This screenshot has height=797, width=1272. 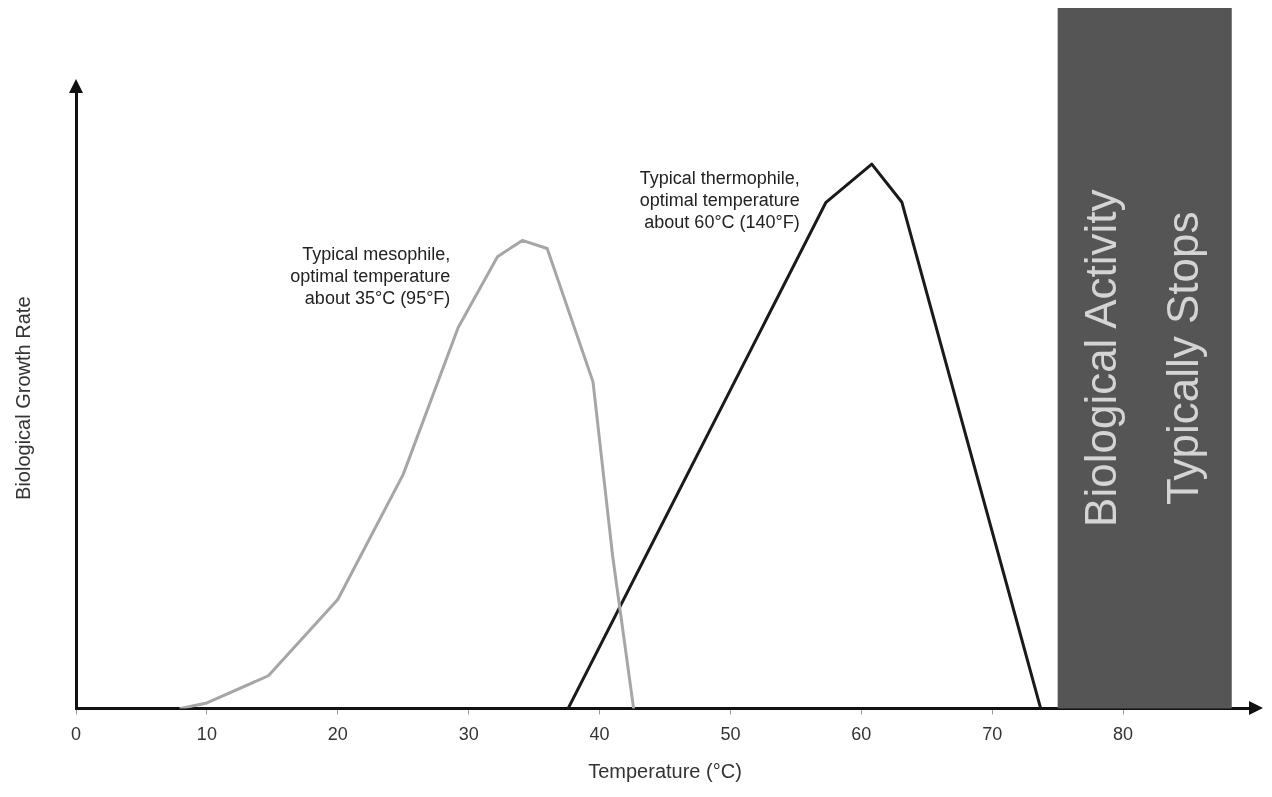 What do you see at coordinates (337, 734) in the screenshot?
I see `x-tick-label: 20` at bounding box center [337, 734].